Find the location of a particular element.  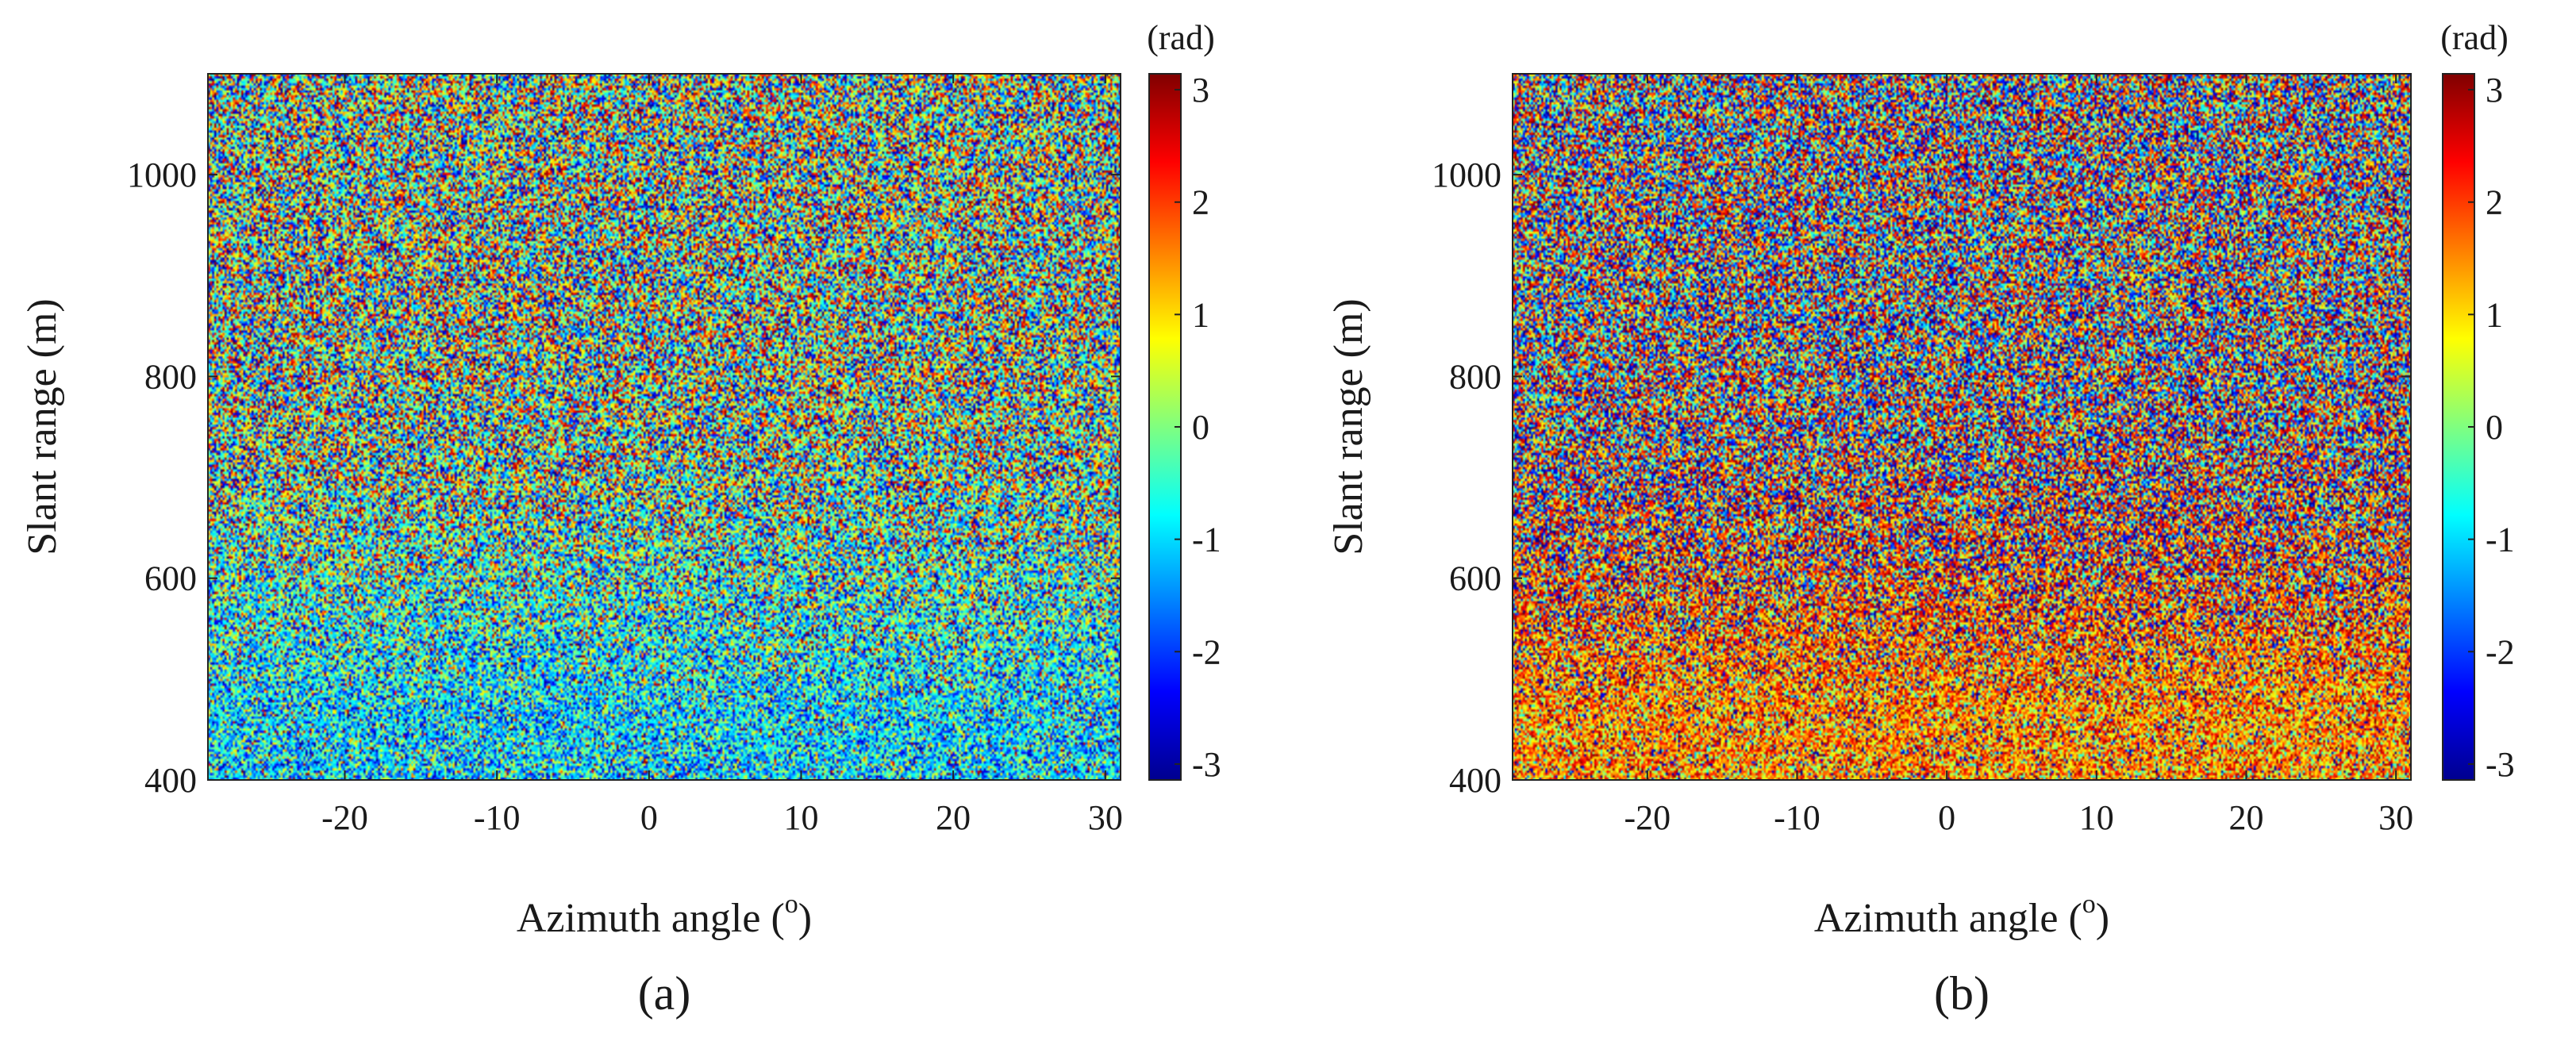

y-axis-label-b: Slant range (m) is located at coordinates (1348, 427).